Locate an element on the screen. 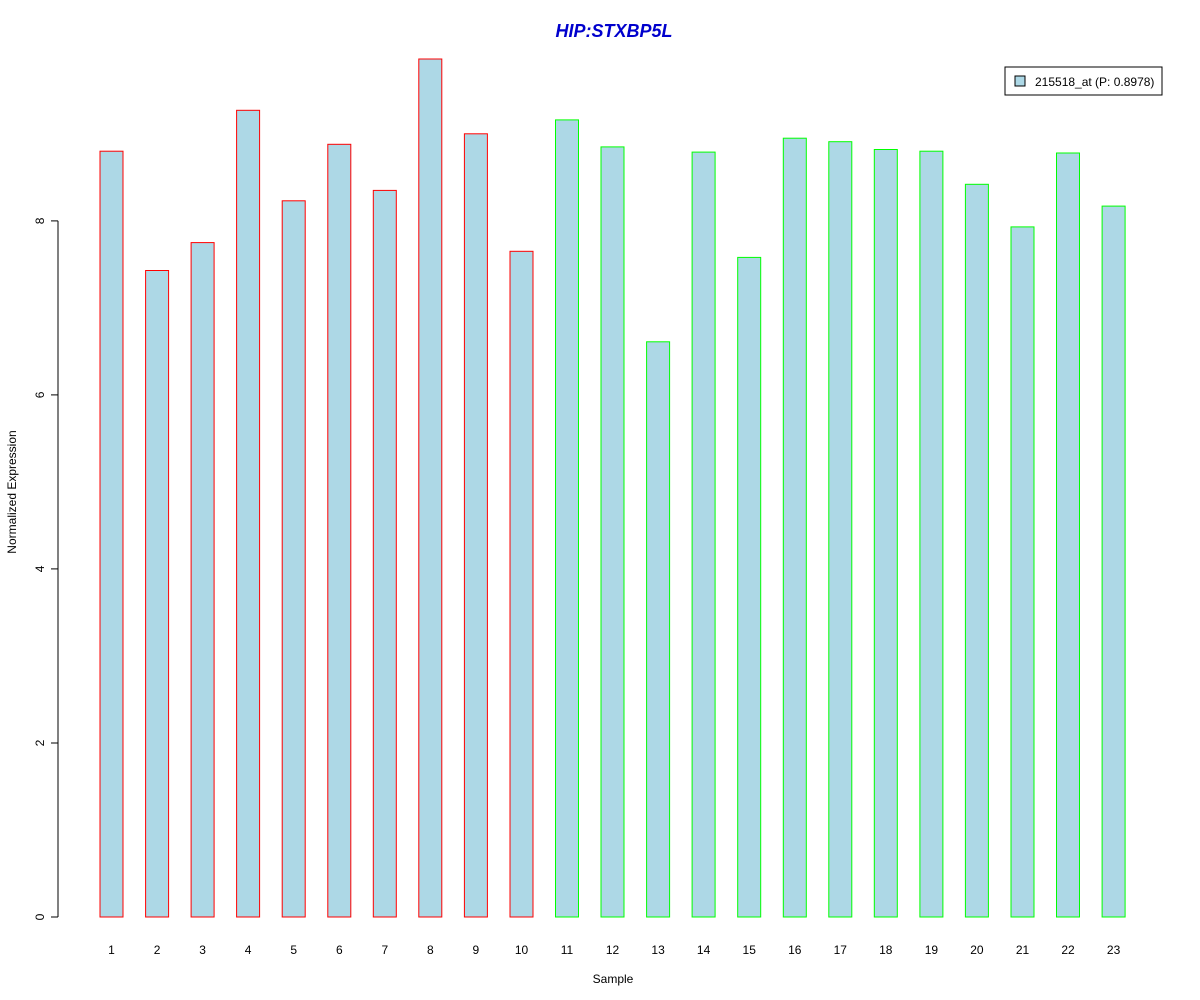 The height and width of the screenshot is (1000, 1200). x-tick-label-16: 16 is located at coordinates (795, 950).